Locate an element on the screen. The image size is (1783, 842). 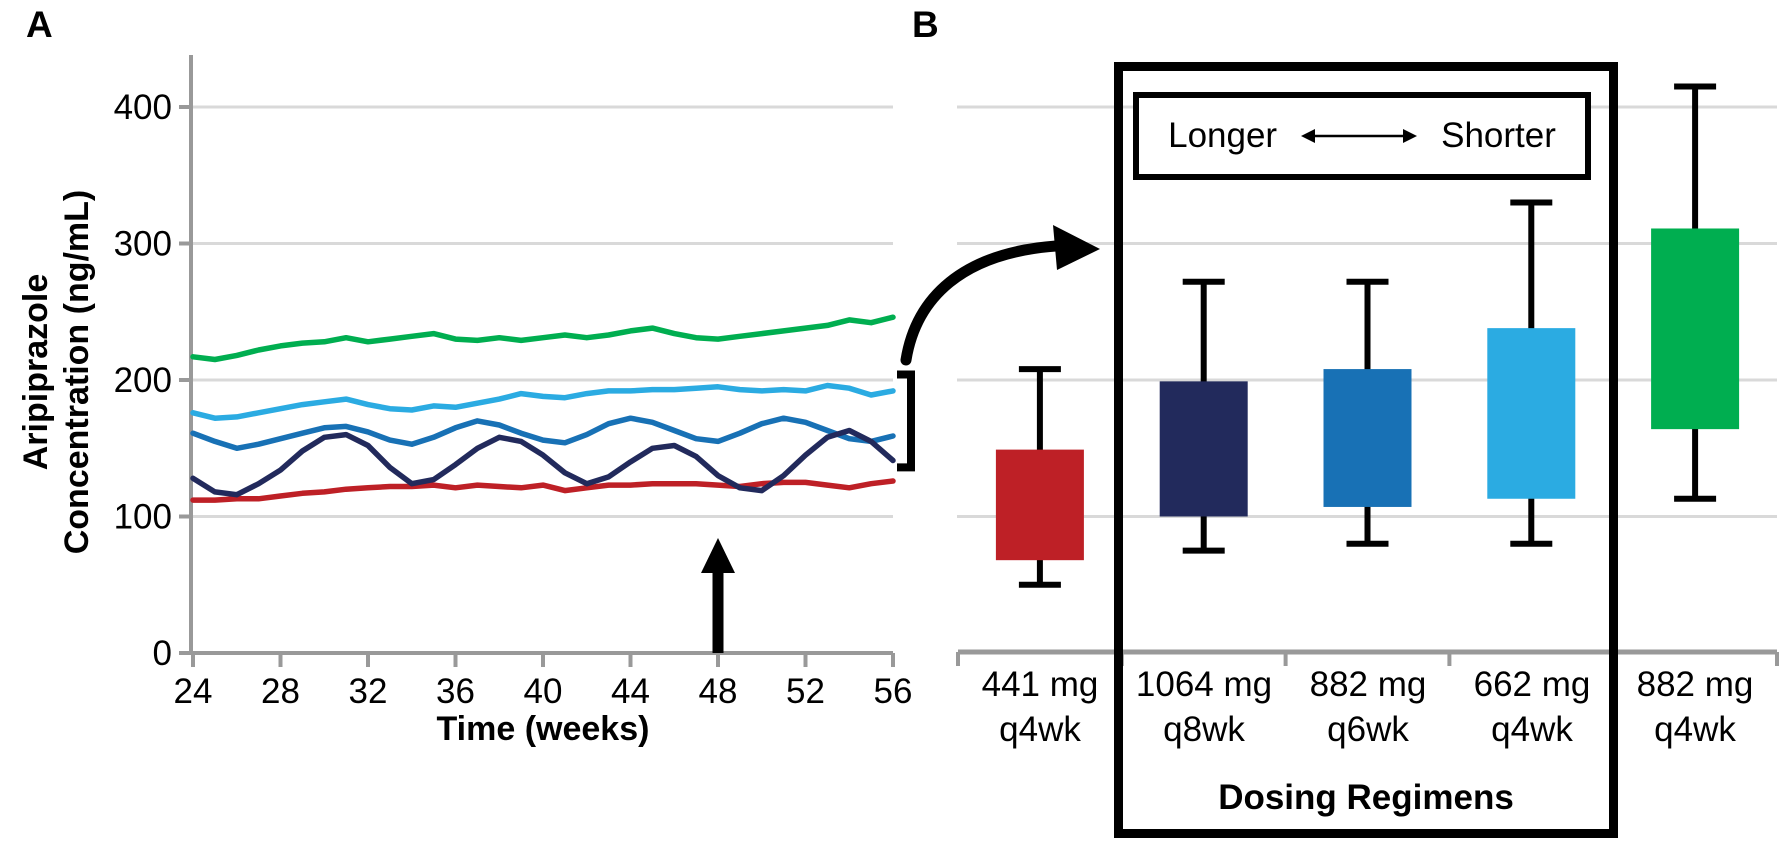
box-441-mg-q4wk is located at coordinates (1039, 505).